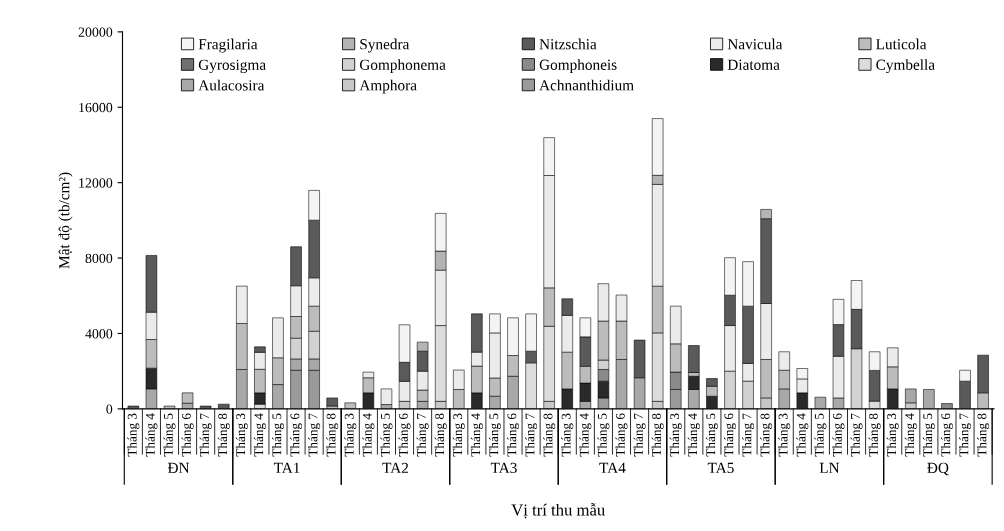 This screenshot has width=1004, height=531. Describe the element at coordinates (286, 467) in the screenshot. I see `text: TA1` at that location.